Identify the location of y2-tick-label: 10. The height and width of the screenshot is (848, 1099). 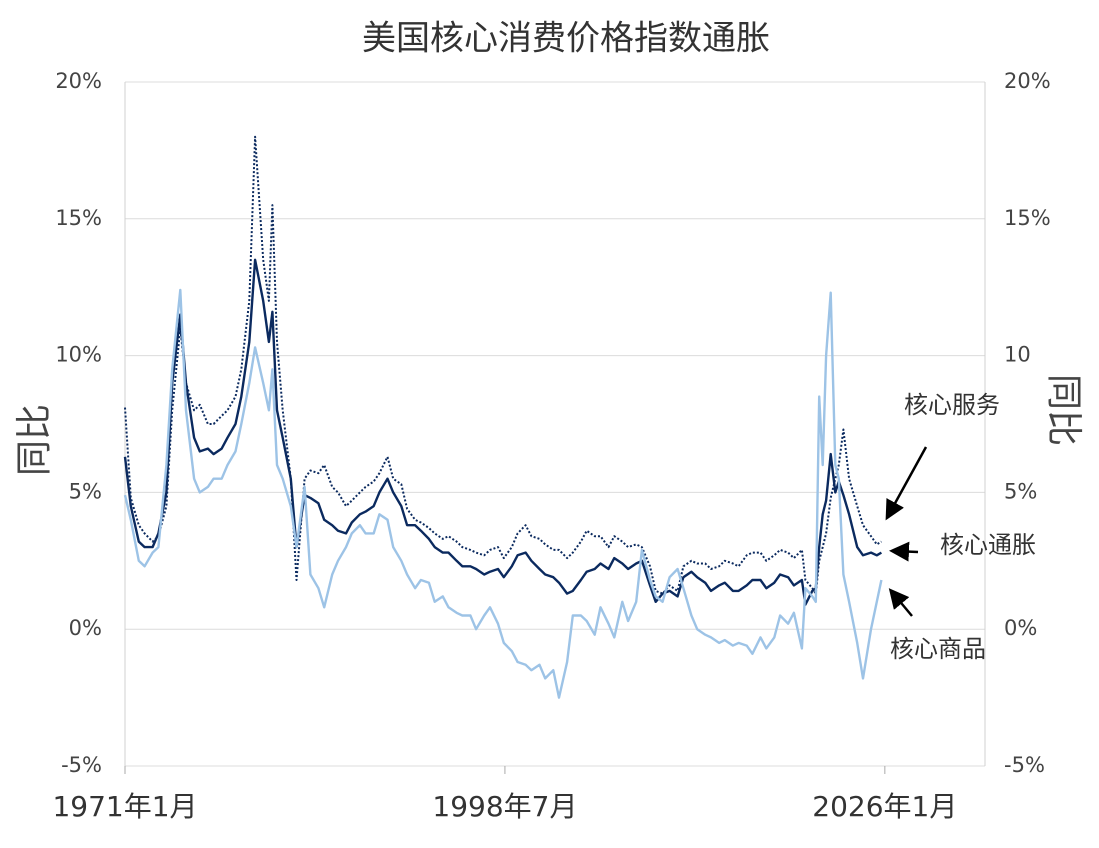
(1017, 355).